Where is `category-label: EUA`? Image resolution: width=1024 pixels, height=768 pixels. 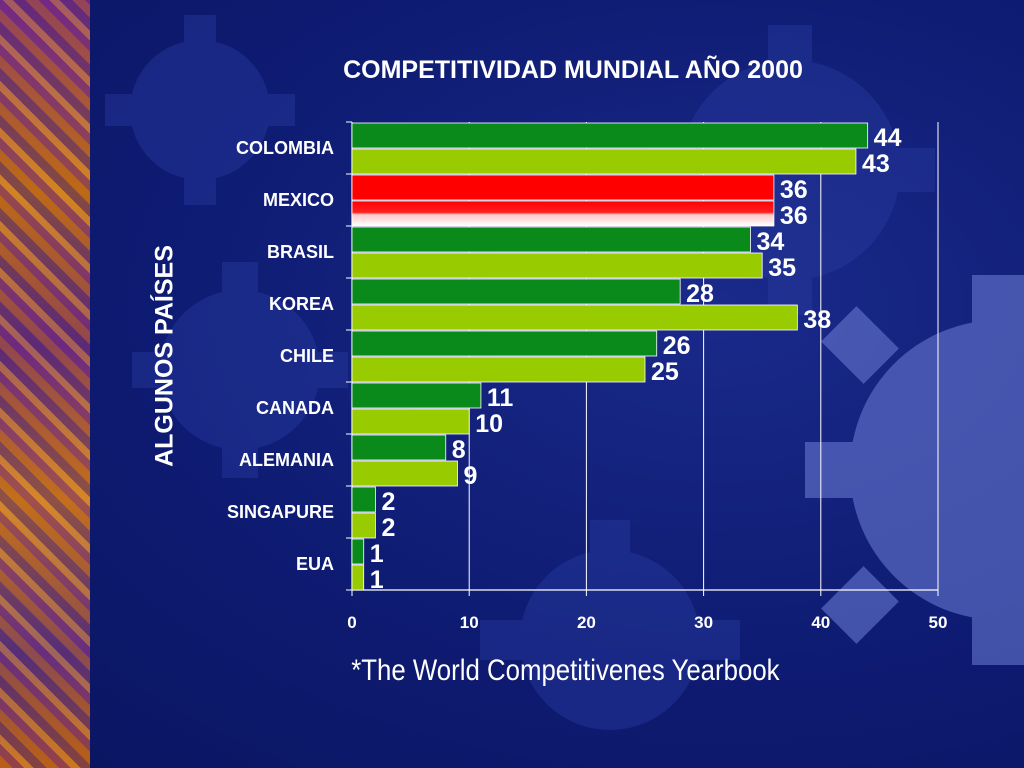
category-label: EUA is located at coordinates (315, 564).